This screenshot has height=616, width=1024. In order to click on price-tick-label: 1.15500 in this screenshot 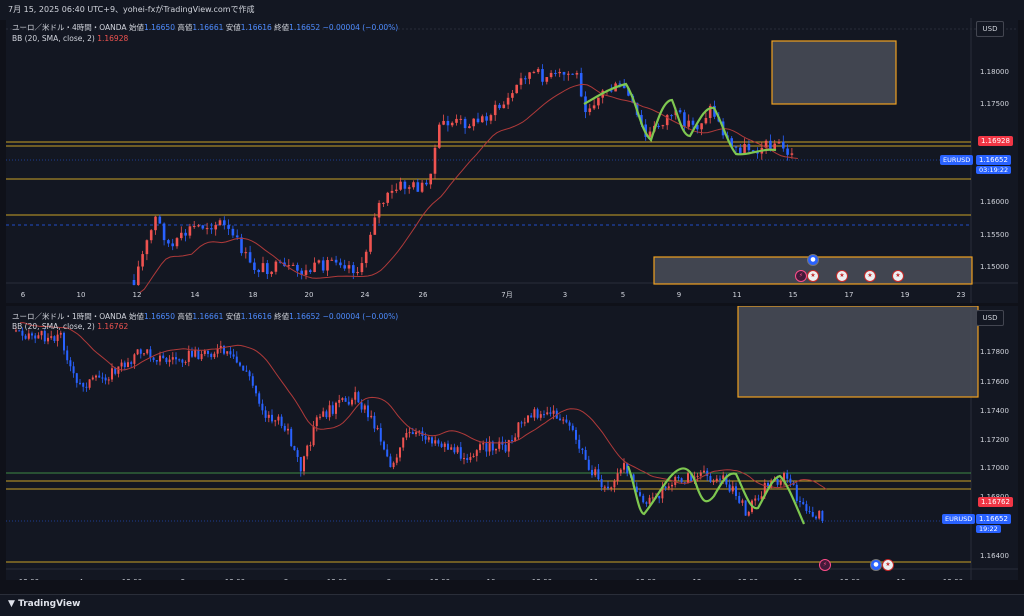, I will do `click(994, 235)`.